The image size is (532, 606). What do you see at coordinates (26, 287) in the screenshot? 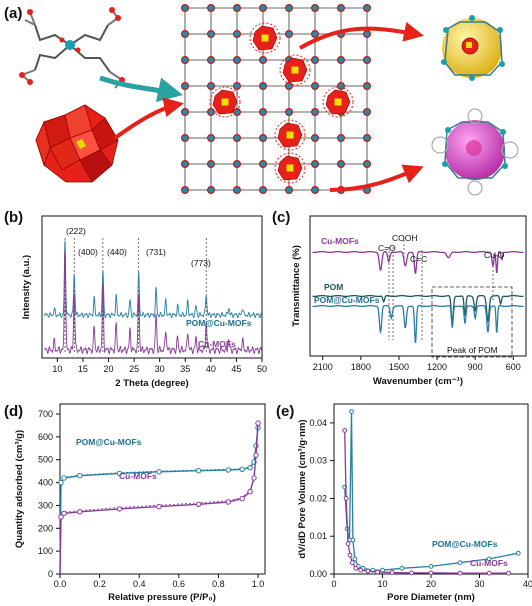
I see `panel-b-ylabel: Intensity (a.u.)` at bounding box center [26, 287].